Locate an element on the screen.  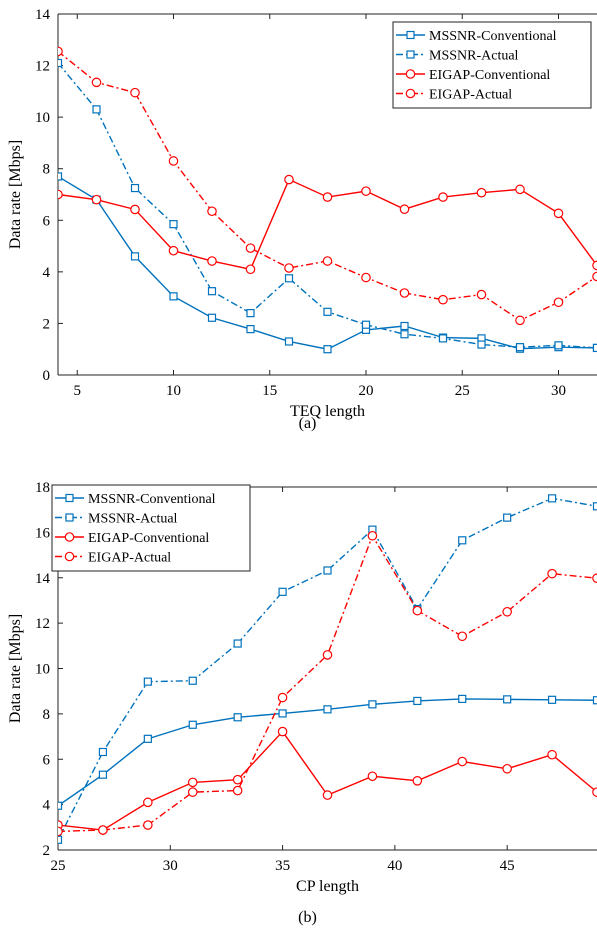
chart-b-legend-marker-mssnr-conventional is located at coordinates (69, 498).